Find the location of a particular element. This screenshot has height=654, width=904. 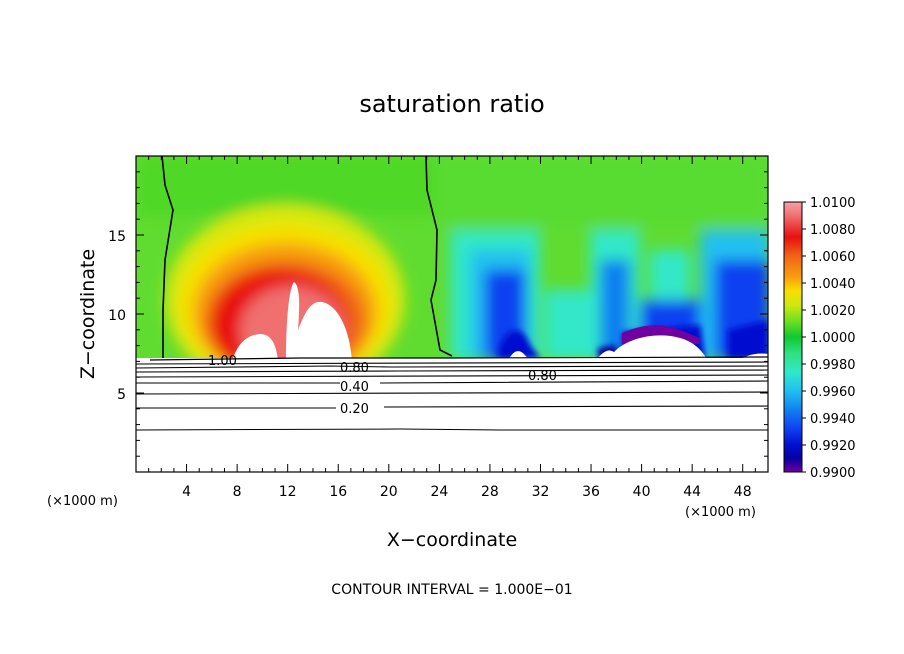

contour-label: 1.00 is located at coordinates (222, 361).